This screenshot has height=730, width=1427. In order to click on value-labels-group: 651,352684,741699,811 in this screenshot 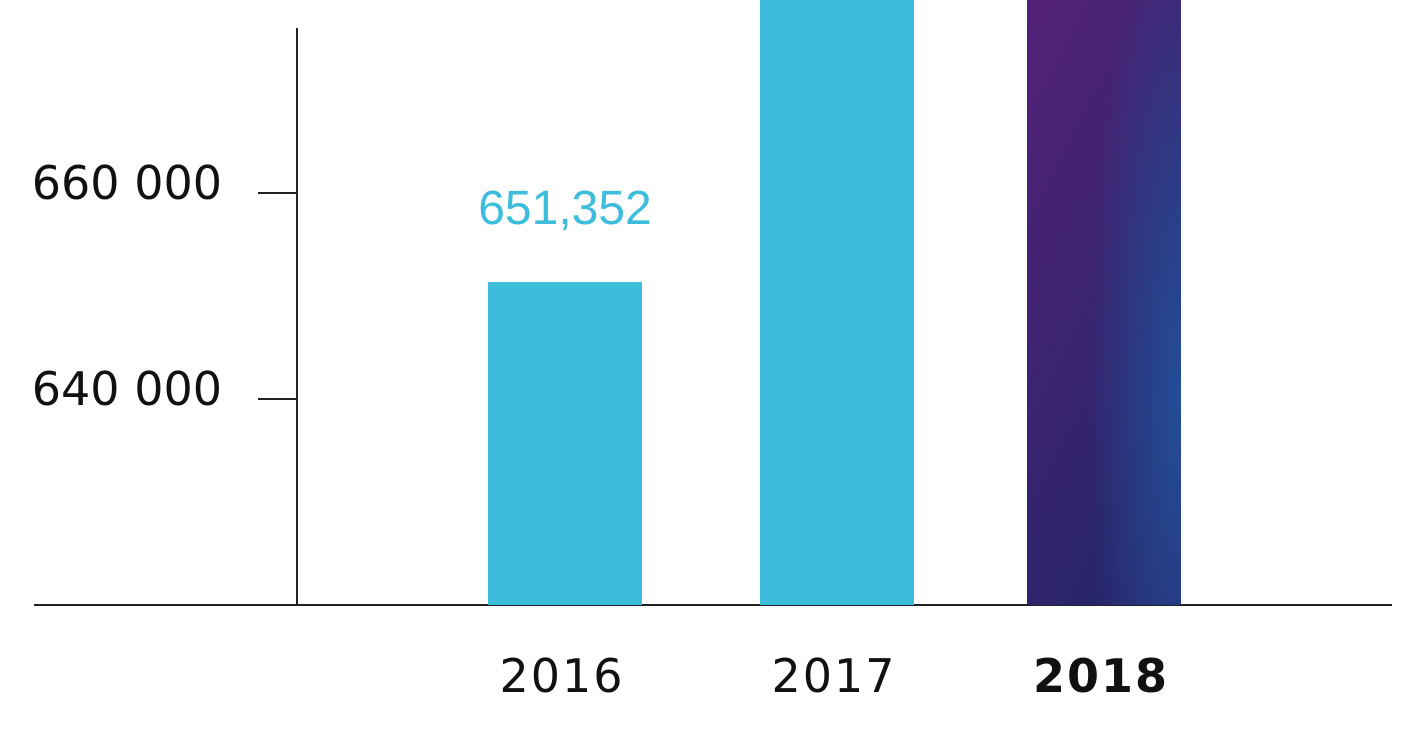, I will do `click(565, 208)`.